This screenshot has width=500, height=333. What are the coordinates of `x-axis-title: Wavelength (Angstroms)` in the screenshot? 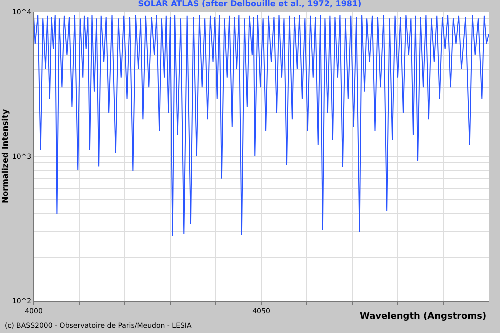 It's located at (423, 317).